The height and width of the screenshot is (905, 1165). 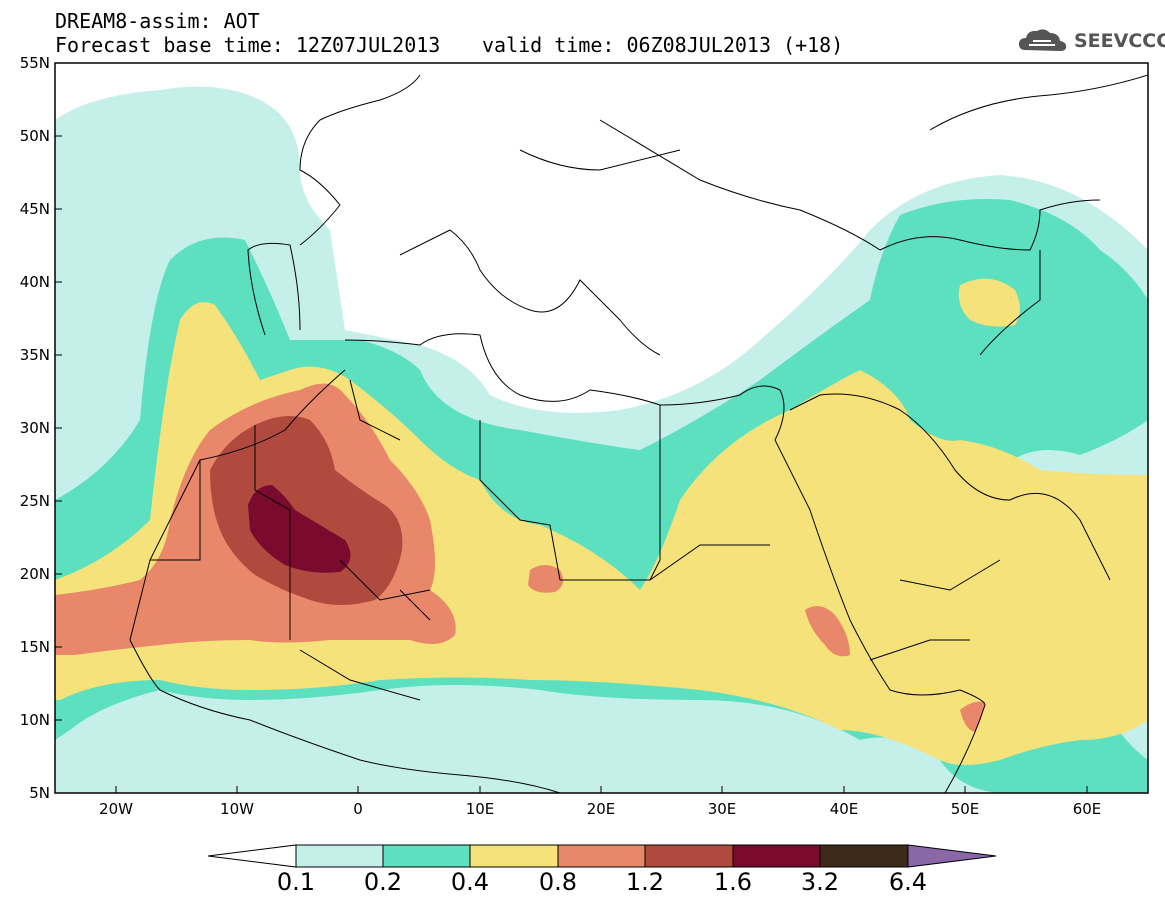 I want to click on title-line-2: Forecast base time: 12Z07JUL2013, so click(x=248, y=45).